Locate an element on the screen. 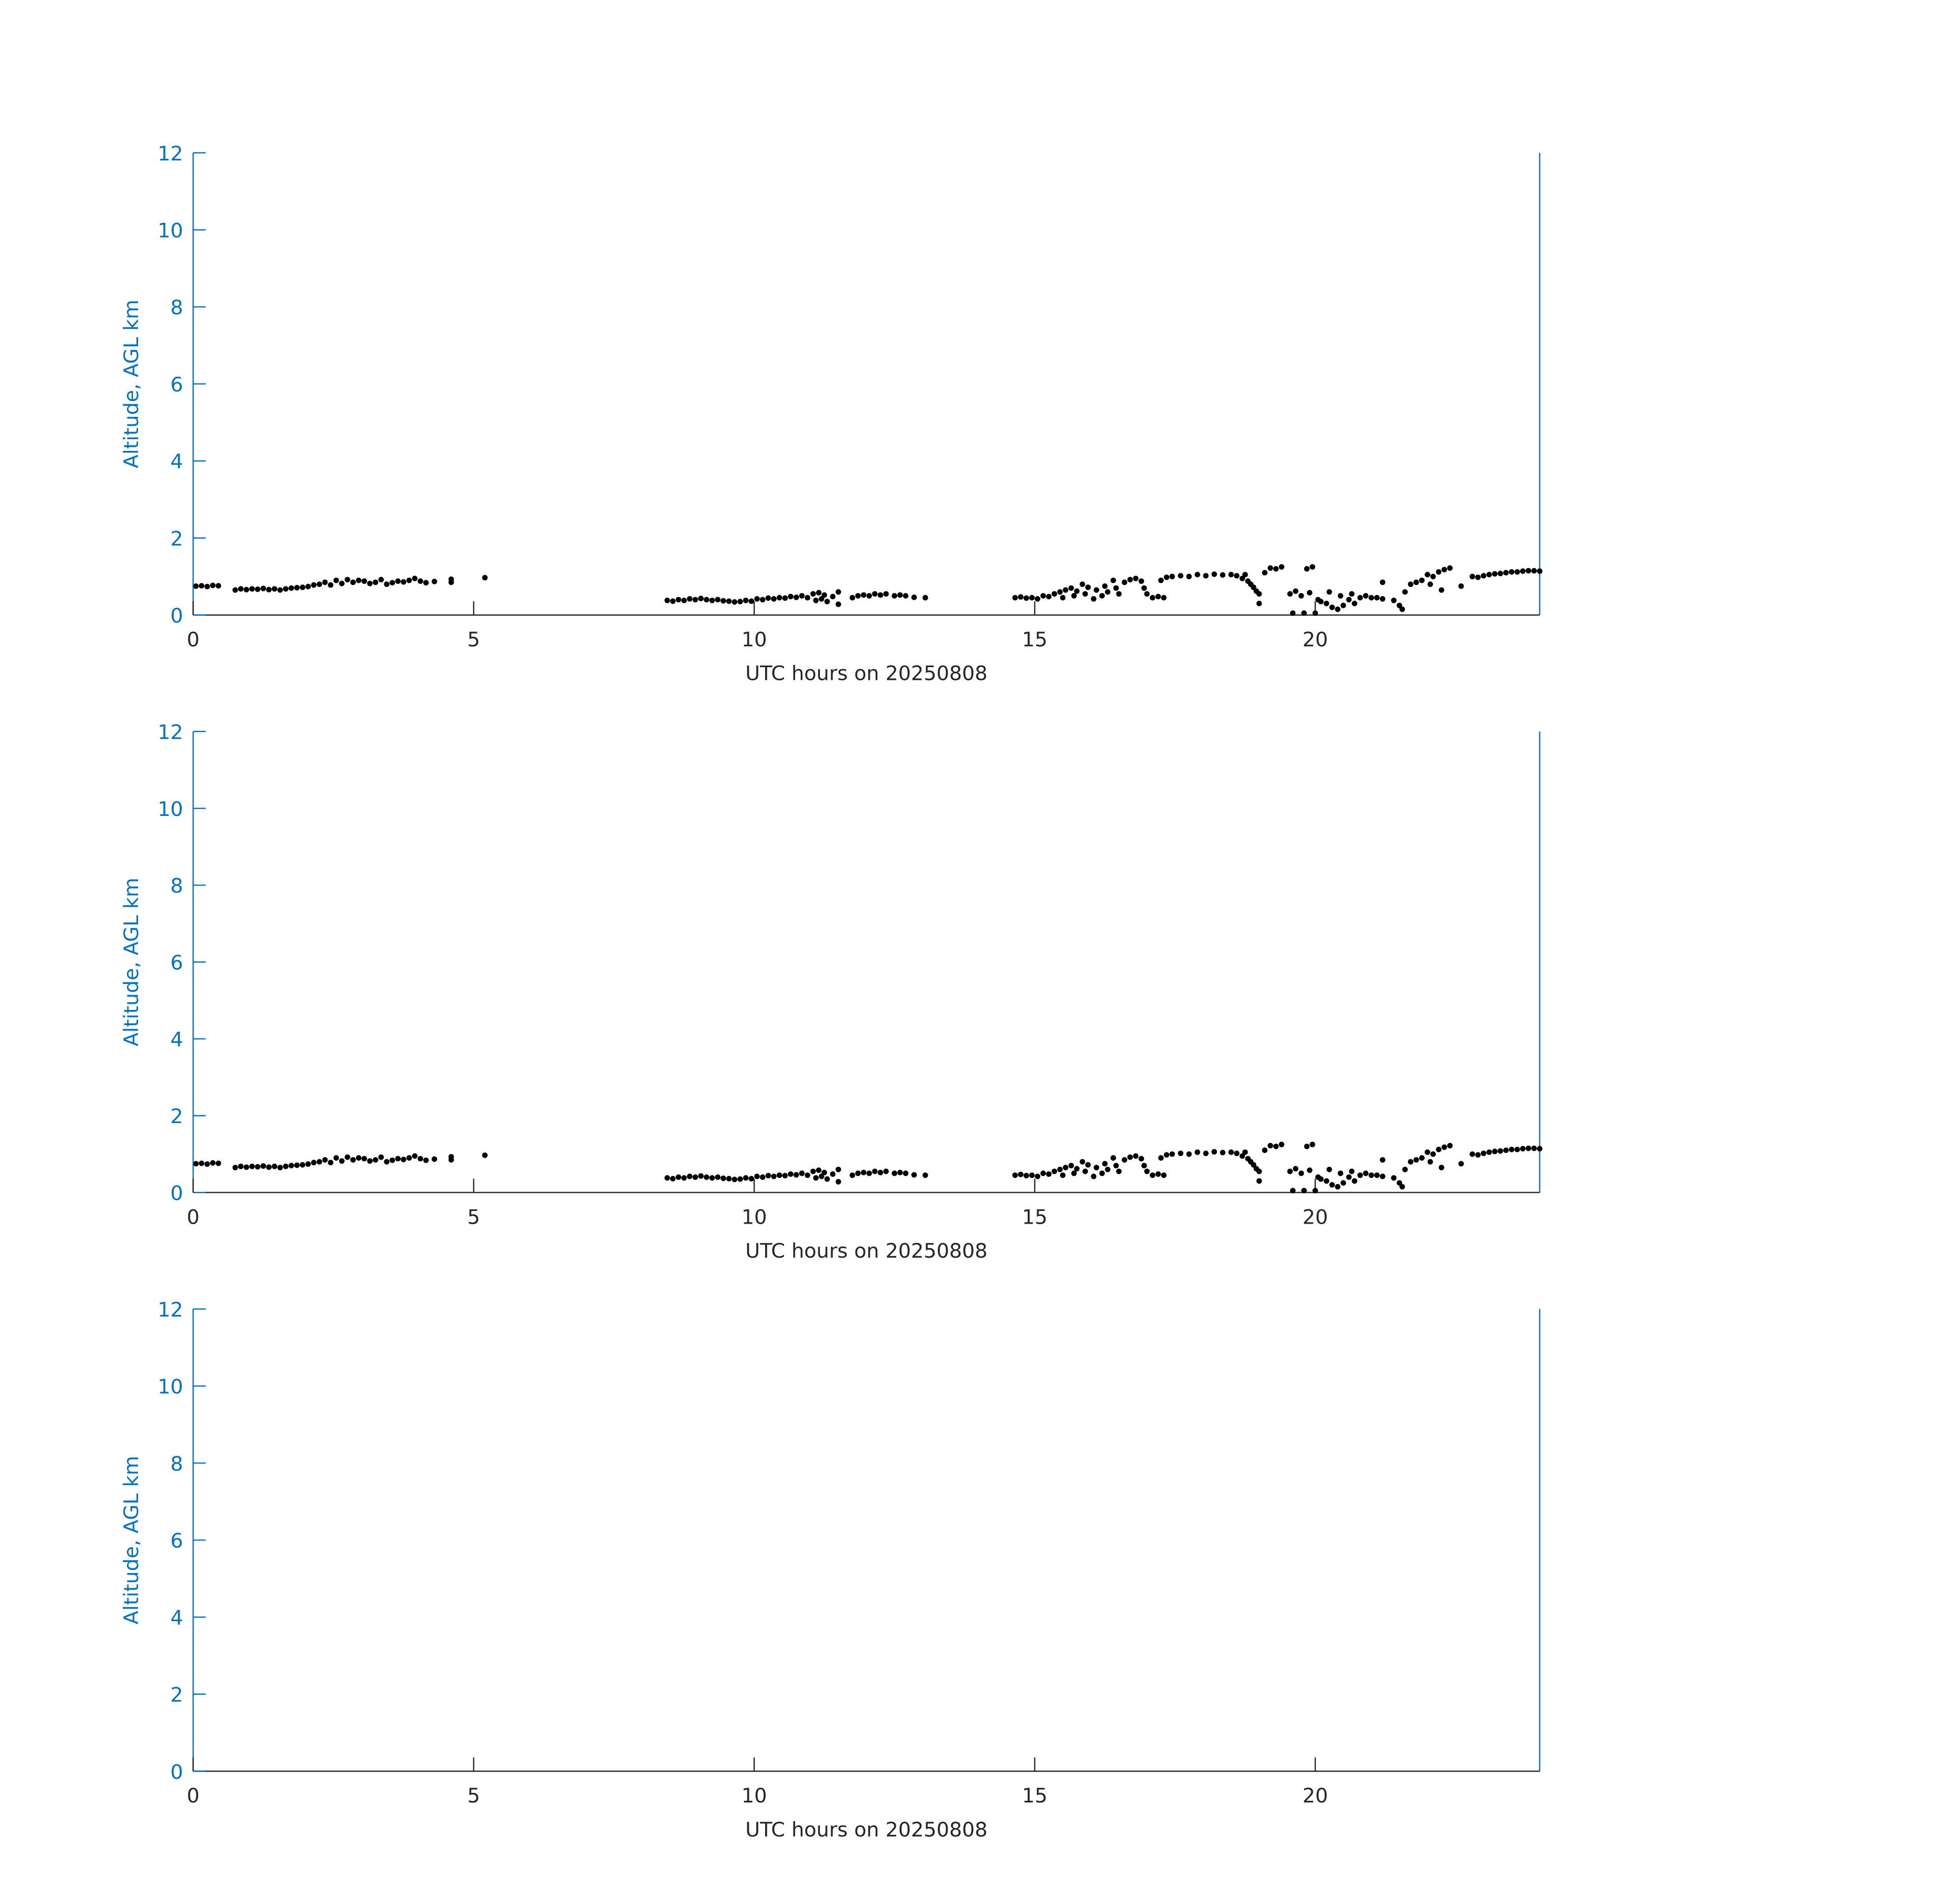 This screenshot has width=1942, height=1904. y-tick-label: 12 is located at coordinates (170, 154).